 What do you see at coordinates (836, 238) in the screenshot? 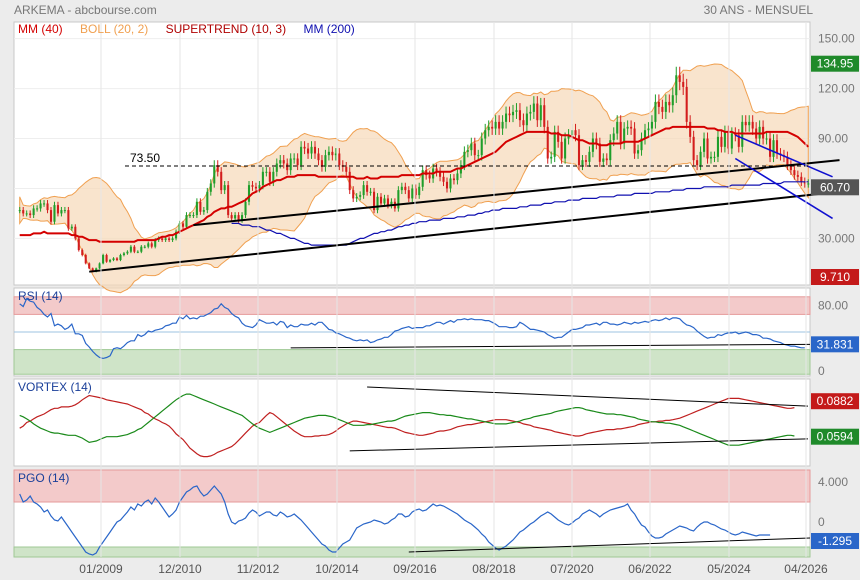
I see `price-tick-label: 30.000` at bounding box center [836, 238].